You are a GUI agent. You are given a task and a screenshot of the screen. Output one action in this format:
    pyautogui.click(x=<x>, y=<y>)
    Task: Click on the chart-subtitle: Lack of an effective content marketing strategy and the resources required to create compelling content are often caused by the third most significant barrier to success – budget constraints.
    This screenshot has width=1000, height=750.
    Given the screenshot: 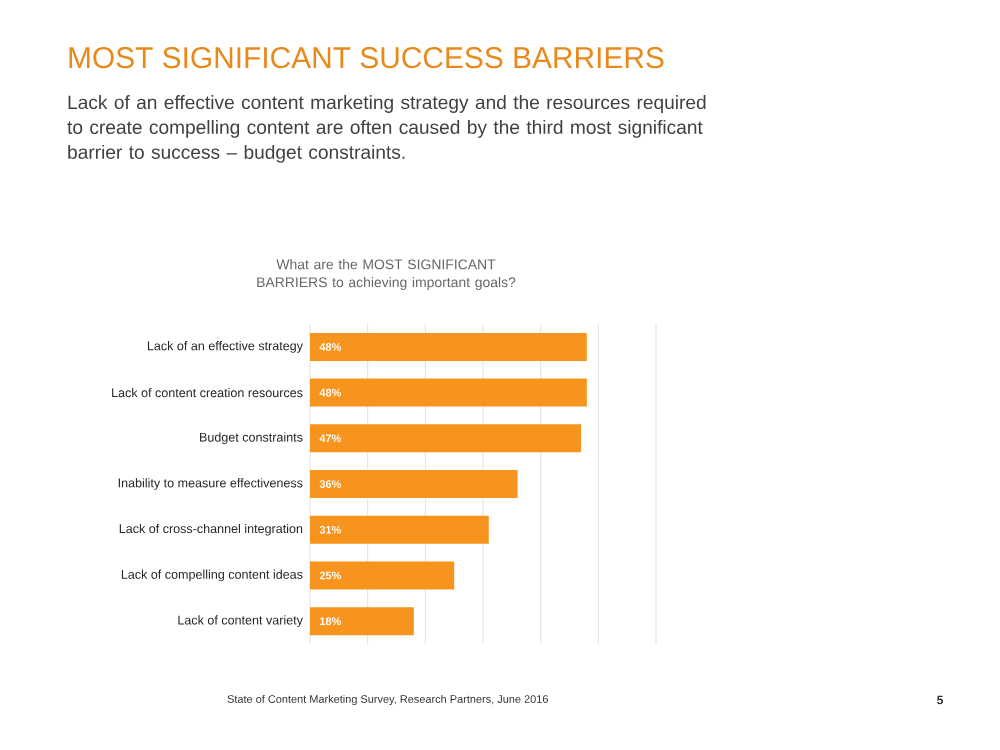 What is the action you would take?
    pyautogui.click(x=386, y=129)
    